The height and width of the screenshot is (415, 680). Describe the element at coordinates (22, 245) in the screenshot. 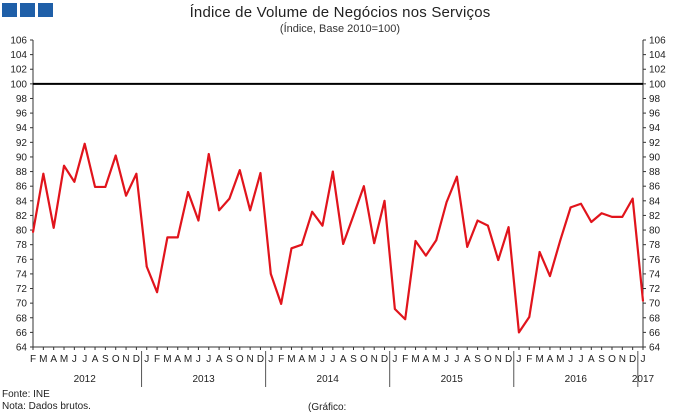

I see `y-tick-label-left: 78` at that location.